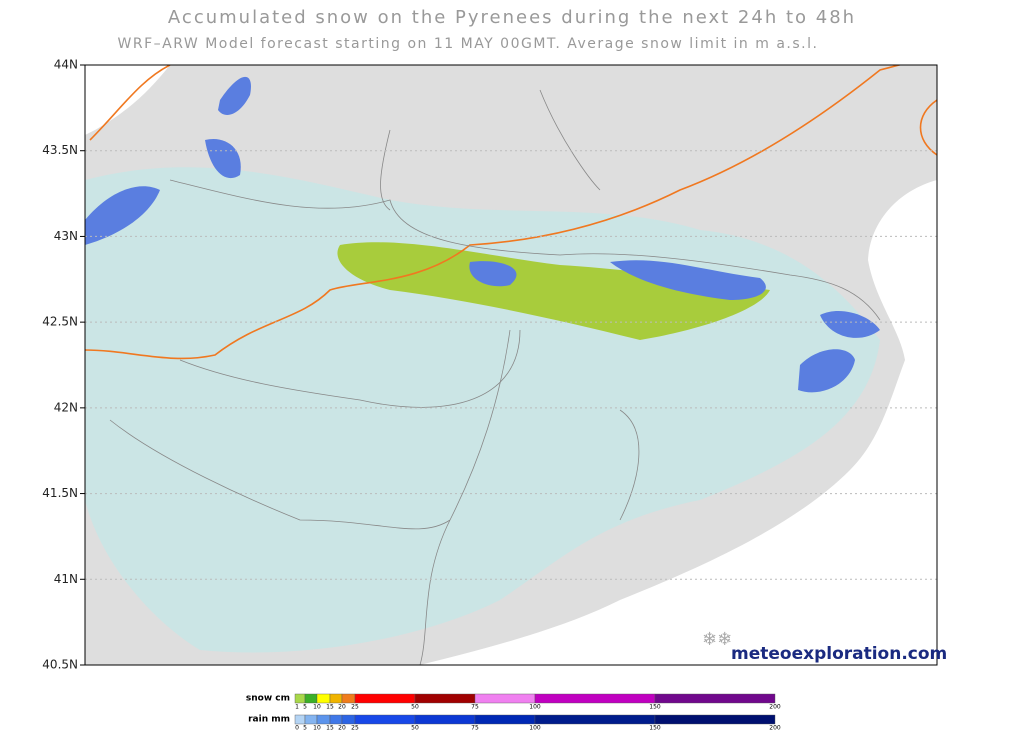  Describe the element at coordinates (66, 579) in the screenshot. I see `latitude-label: 41N` at that location.